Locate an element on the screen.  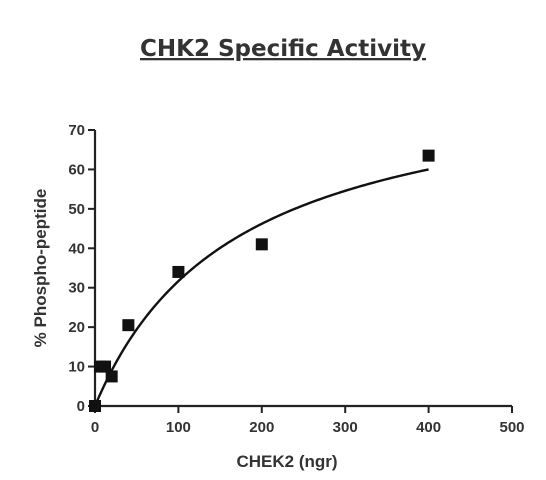
y-tick-label: 50 is located at coordinates (76, 209).